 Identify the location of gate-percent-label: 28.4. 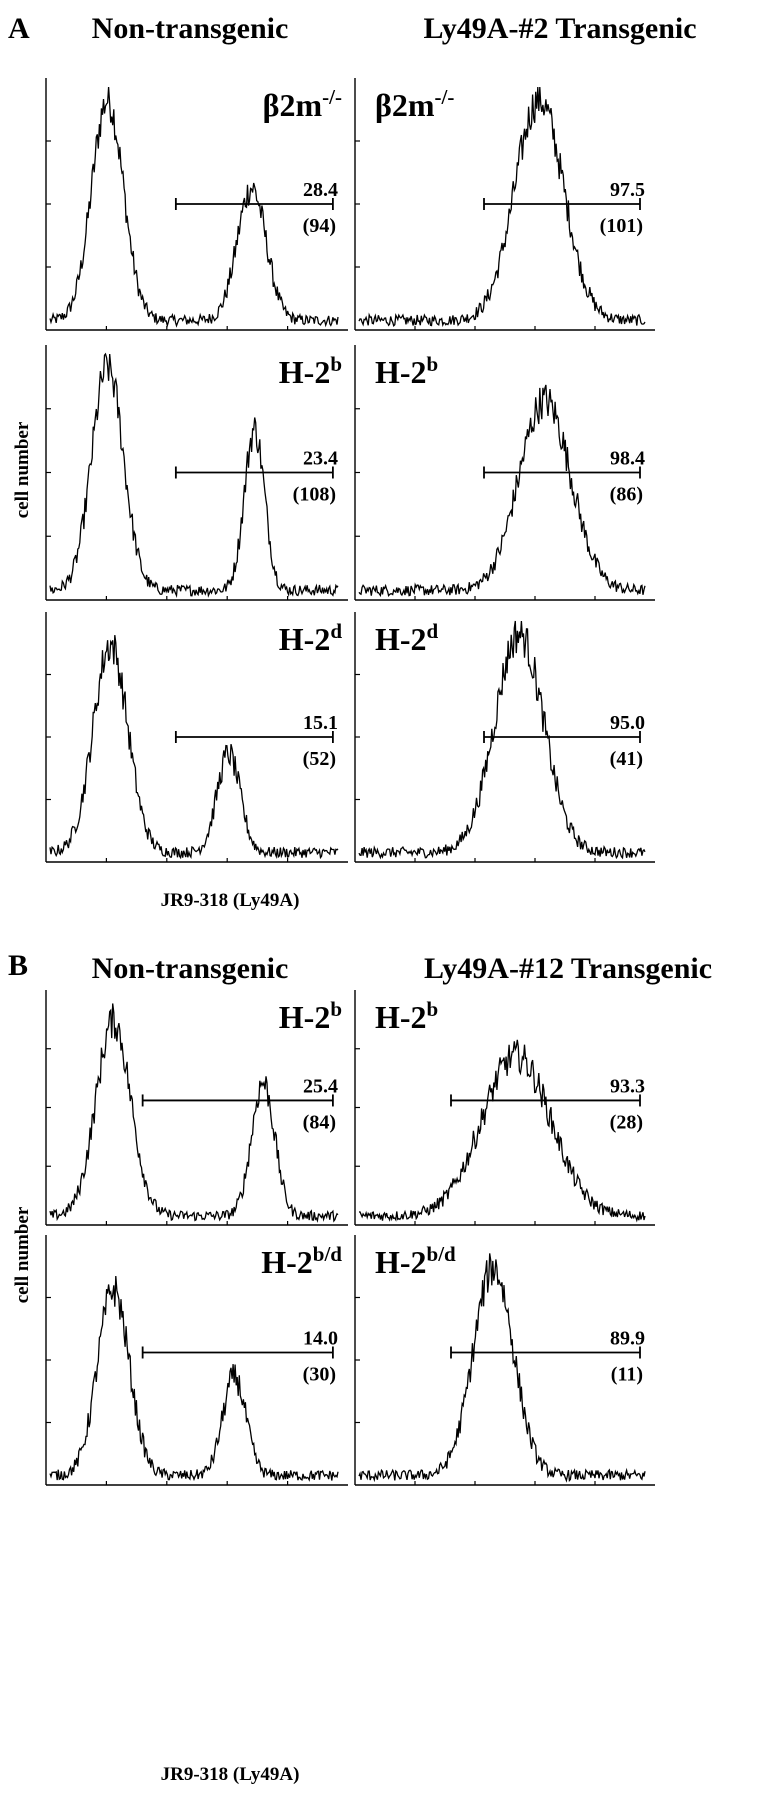
(320, 190).